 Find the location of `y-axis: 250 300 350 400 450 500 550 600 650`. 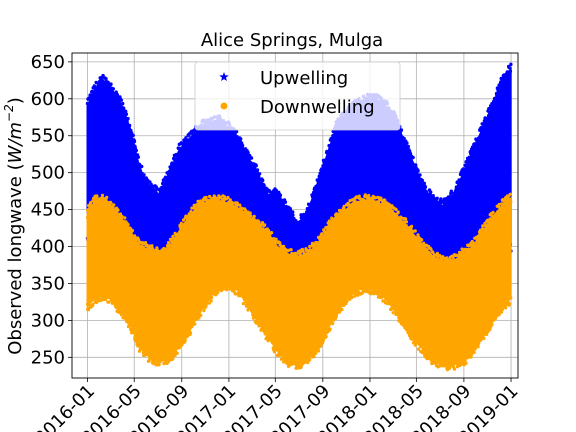

y-axis: 250 300 350 400 450 500 550 600 650 is located at coordinates (51, 210).